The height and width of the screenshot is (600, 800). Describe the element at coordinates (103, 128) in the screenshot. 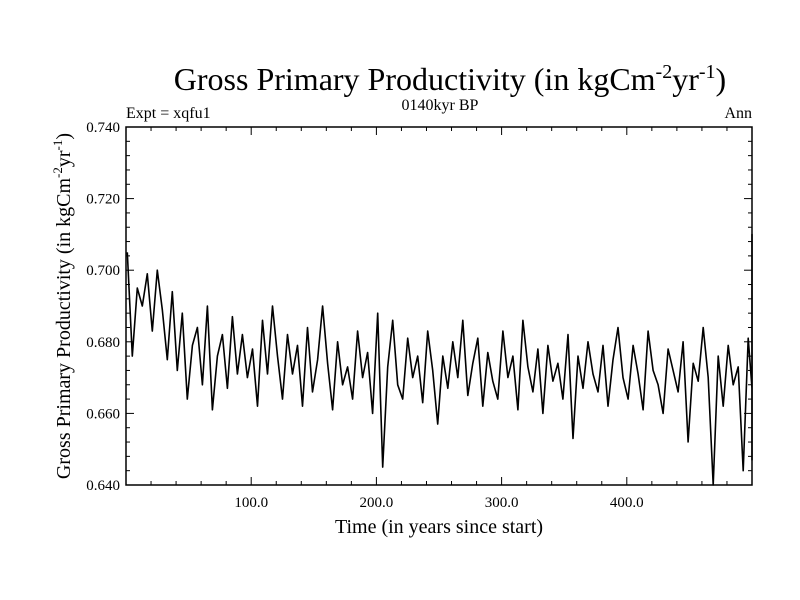

I see `y-tick-label: 0.740` at that location.